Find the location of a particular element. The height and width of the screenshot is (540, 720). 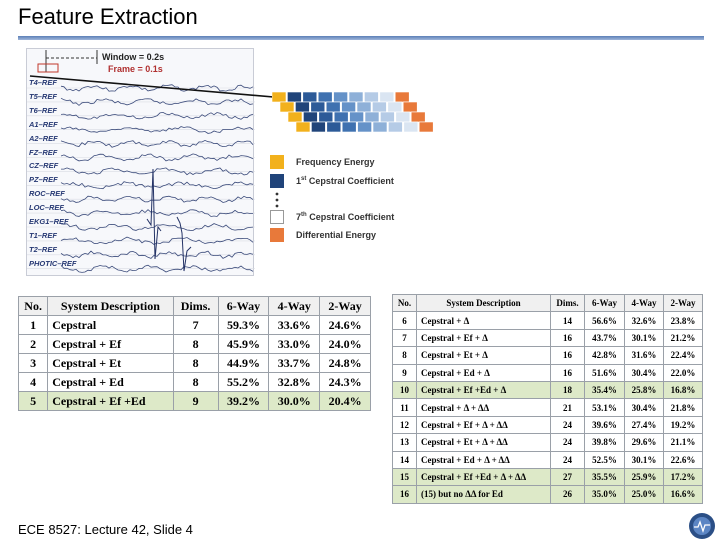

col-header-6way: 6-Way is located at coordinates (243, 306).